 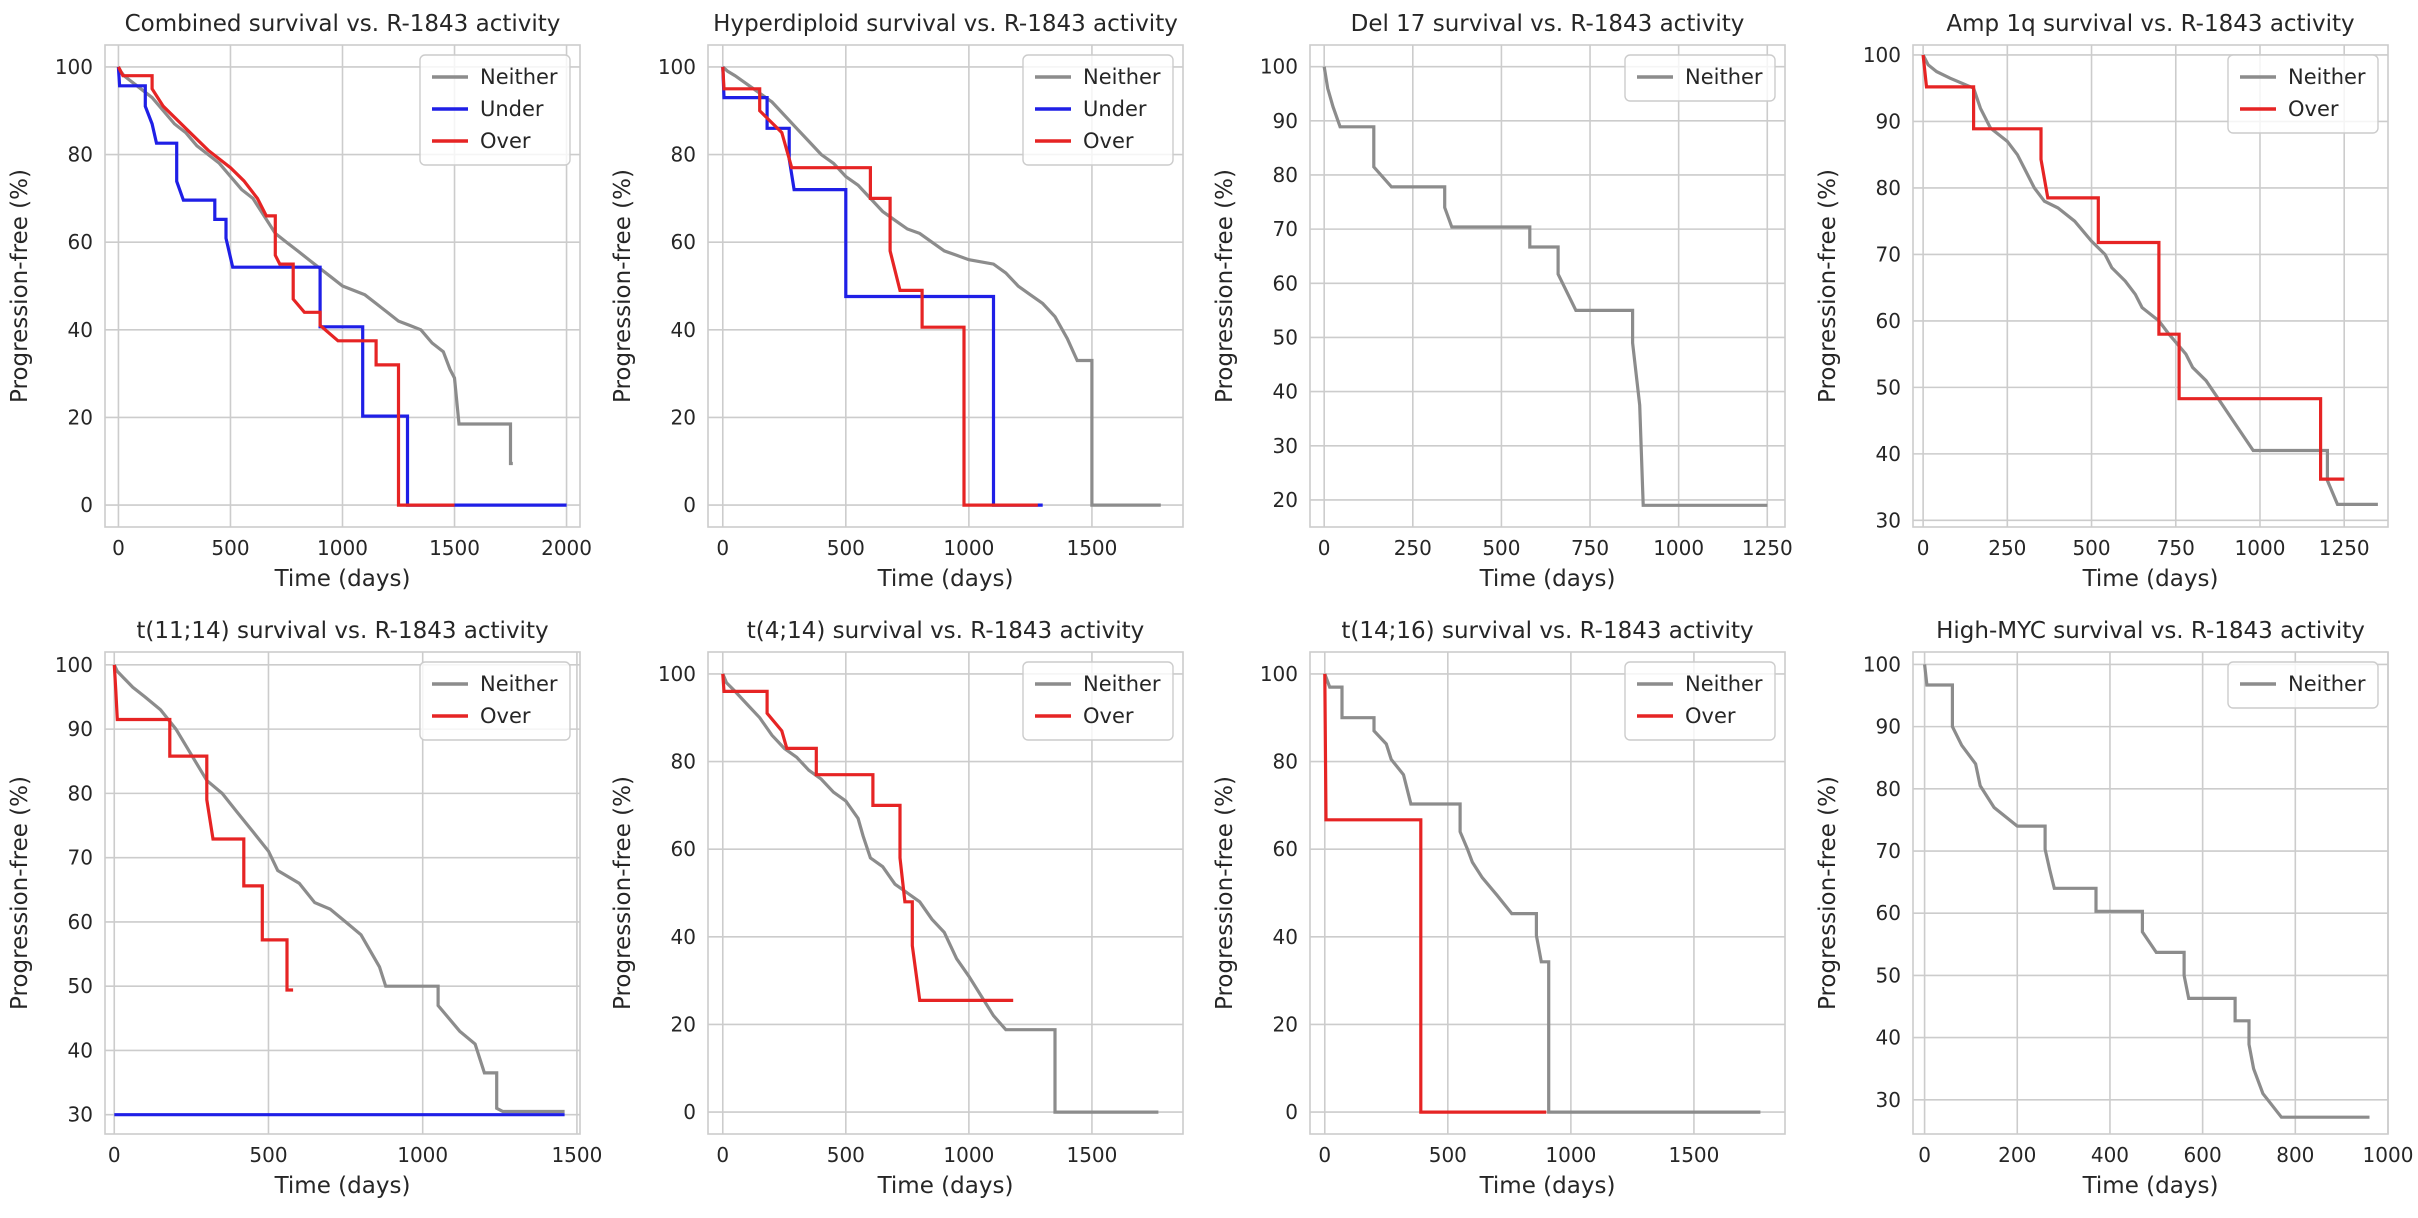 What do you see at coordinates (1413, 548) in the screenshot?
I see `x-tick-label: 250` at bounding box center [1413, 548].